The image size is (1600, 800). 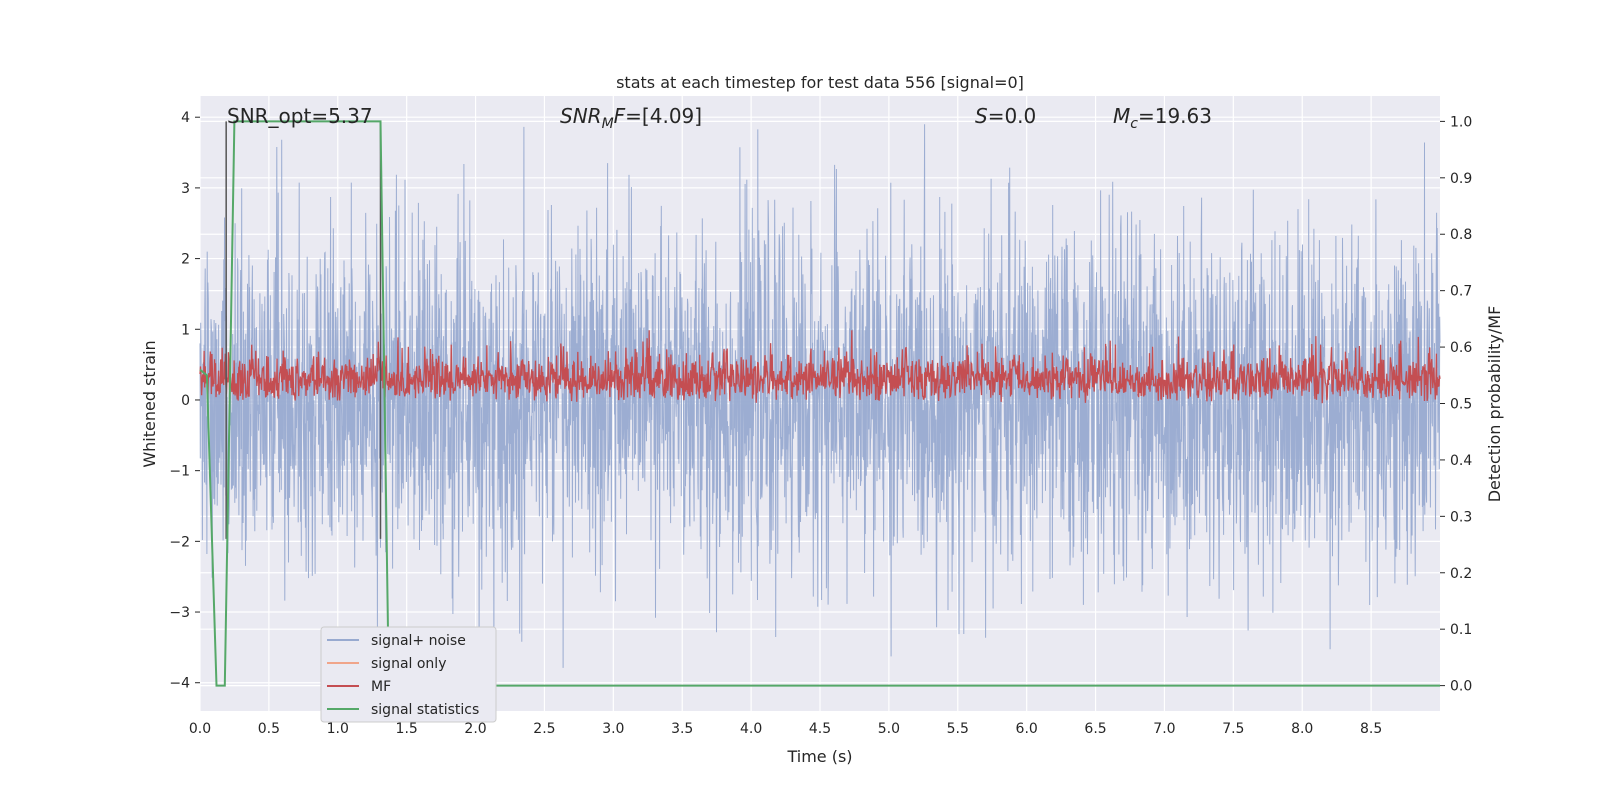 What do you see at coordinates (1461, 292) in the screenshot?
I see `y2-tick-label: 0.7` at bounding box center [1461, 292].